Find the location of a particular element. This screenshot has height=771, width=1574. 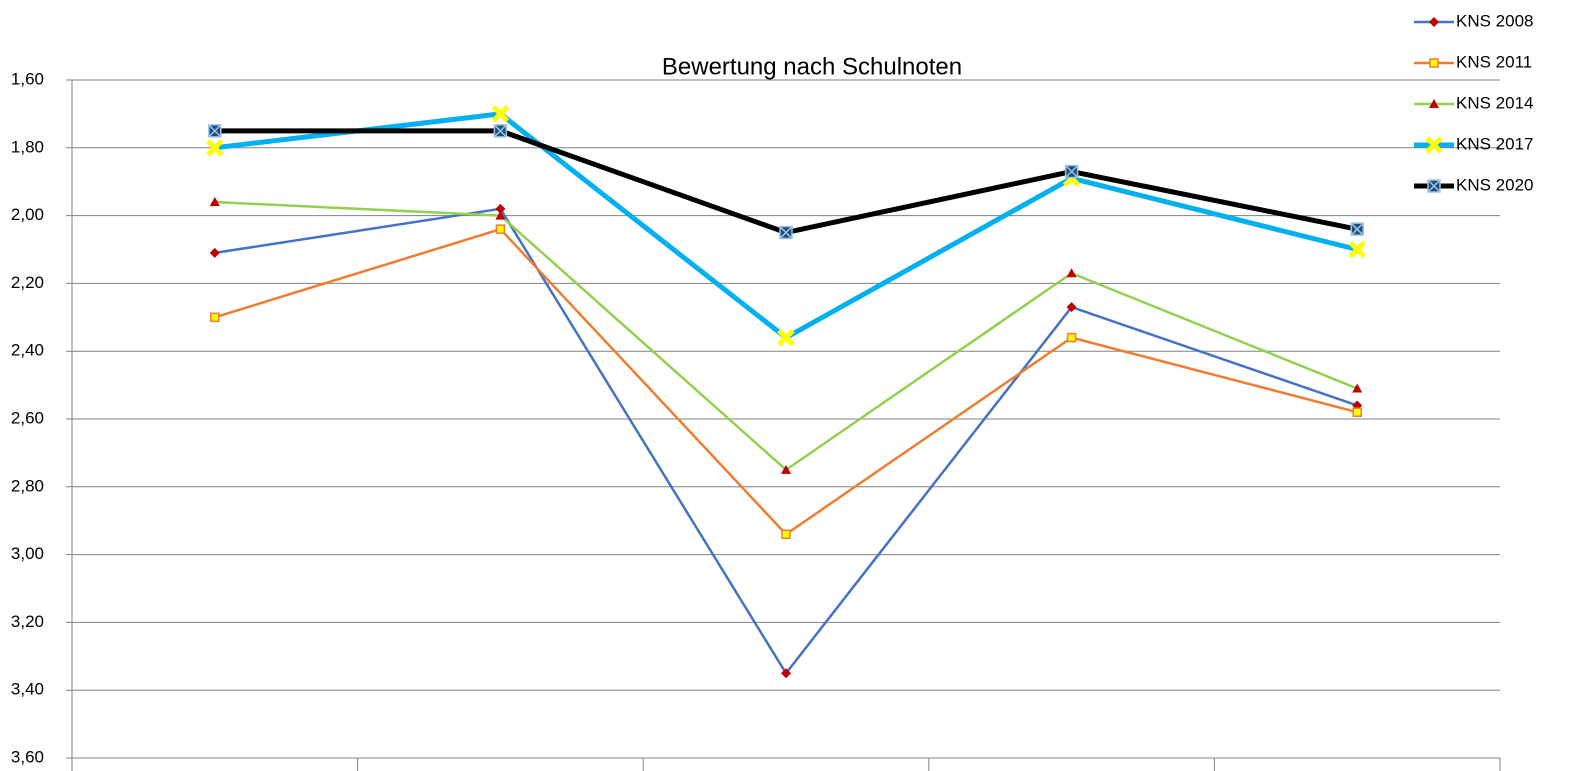

legend-label: KNS 2017 is located at coordinates (1495, 143).